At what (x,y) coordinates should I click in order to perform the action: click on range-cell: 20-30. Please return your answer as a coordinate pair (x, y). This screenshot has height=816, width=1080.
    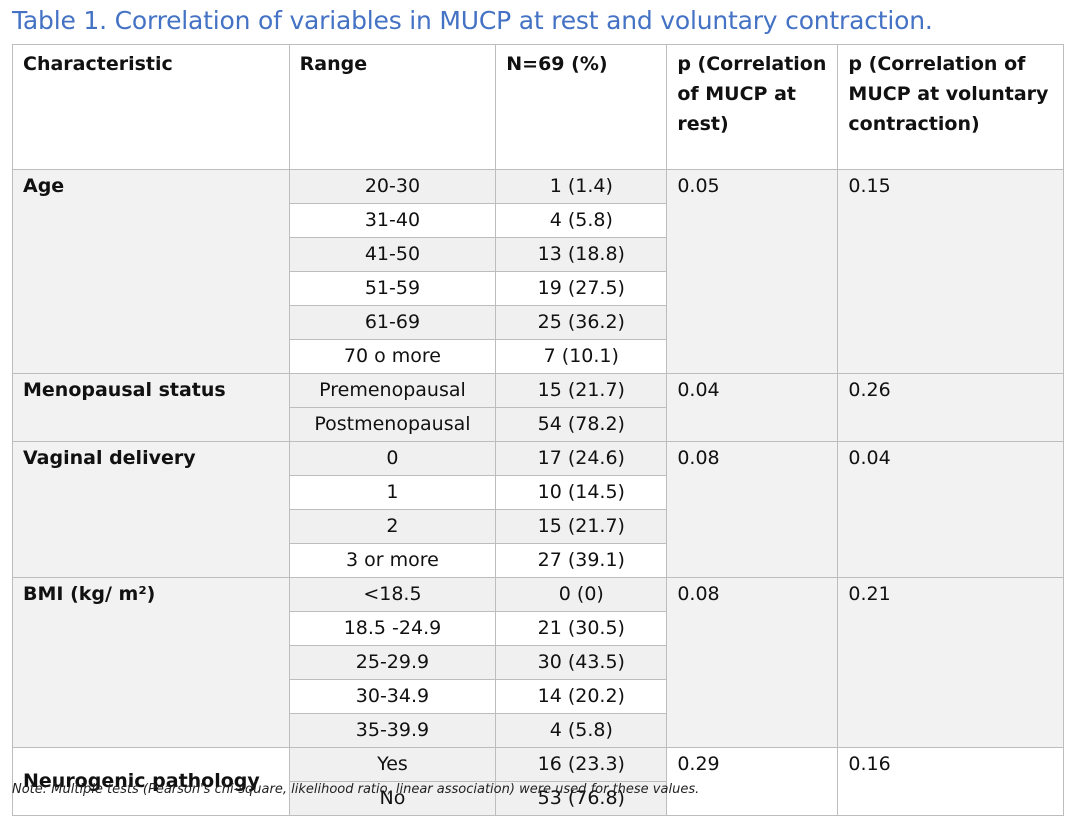
    Looking at the image, I should click on (392, 186).